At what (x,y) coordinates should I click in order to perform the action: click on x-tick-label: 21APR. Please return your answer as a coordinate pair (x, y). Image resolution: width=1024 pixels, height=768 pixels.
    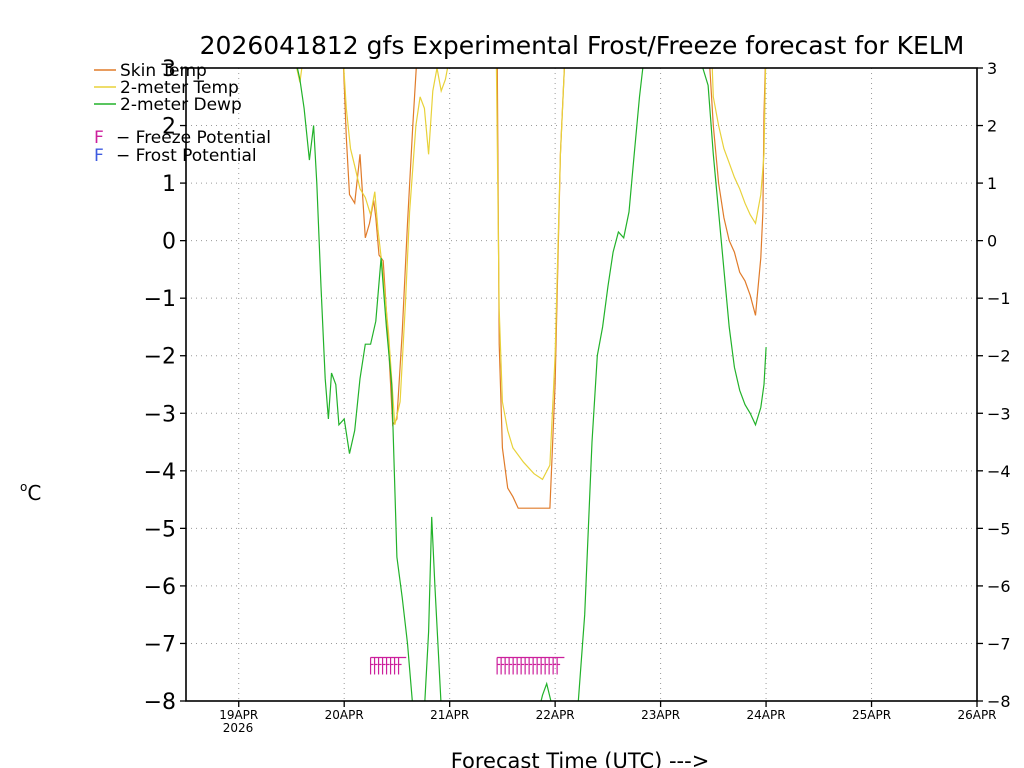
    Looking at the image, I should click on (449, 715).